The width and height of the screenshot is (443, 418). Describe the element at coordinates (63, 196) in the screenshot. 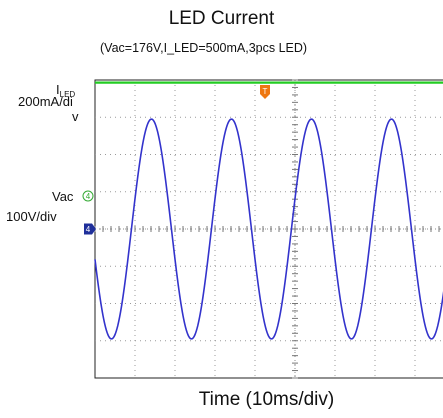

I see `ch4-label: Vac` at that location.